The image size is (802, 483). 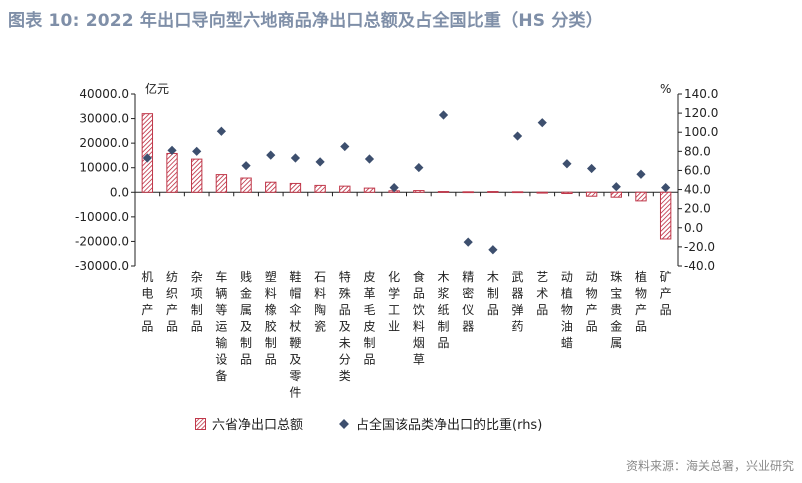 What do you see at coordinates (172, 302) in the screenshot?
I see `category-label: 纺织产品` at bounding box center [172, 302].